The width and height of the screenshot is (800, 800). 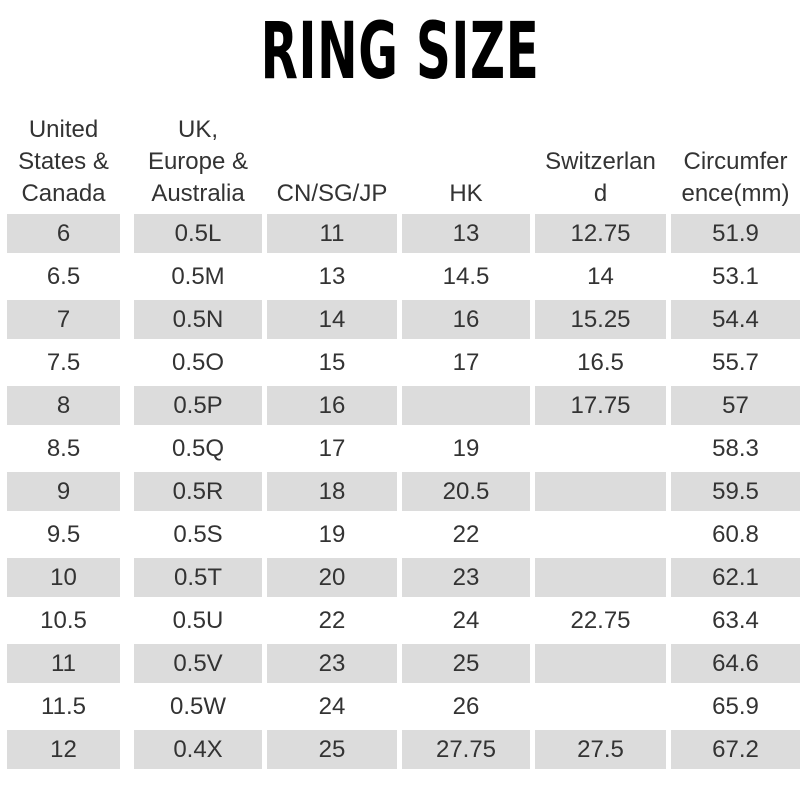 I want to click on uk-europe-australia-cell: 0.5R, so click(x=198, y=491).